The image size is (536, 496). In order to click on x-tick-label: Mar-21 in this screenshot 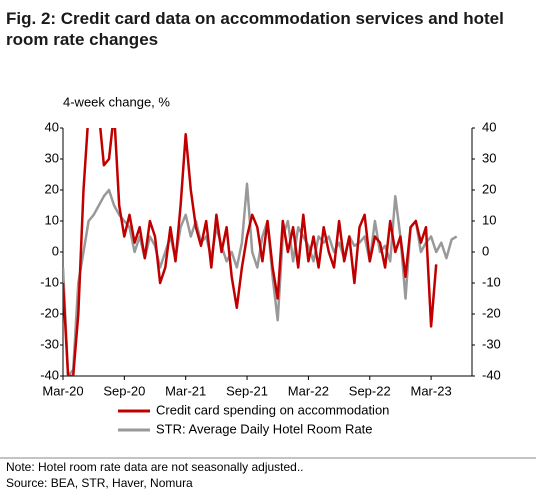, I will do `click(185, 390)`.